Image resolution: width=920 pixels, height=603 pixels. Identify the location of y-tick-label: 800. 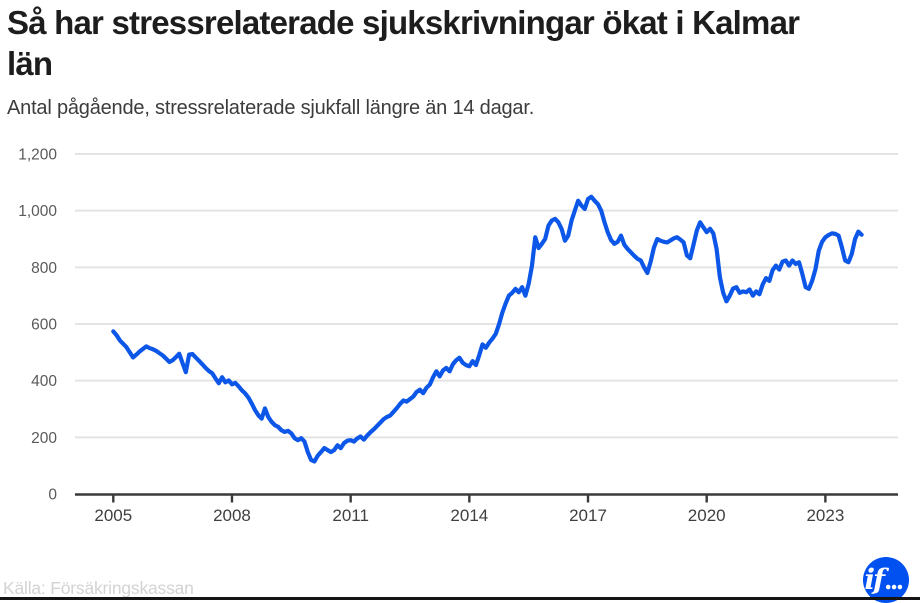
(44, 268).